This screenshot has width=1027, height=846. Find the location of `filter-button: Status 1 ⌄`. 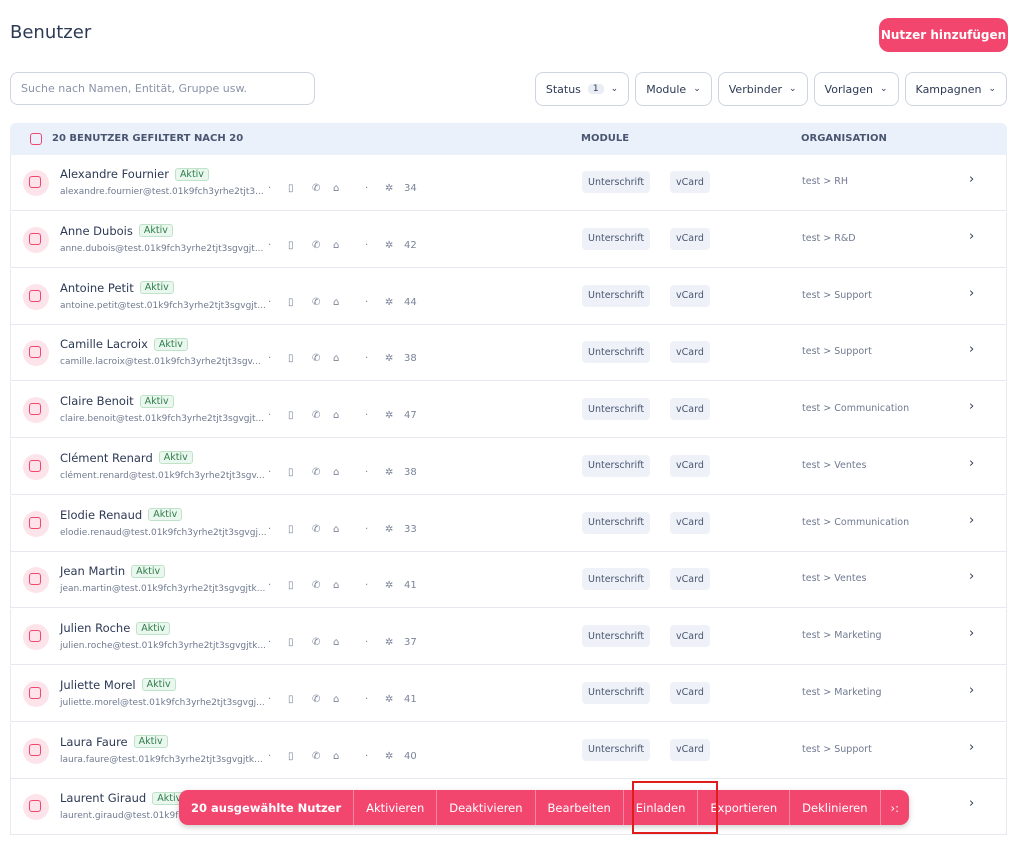

filter-button: Status 1 ⌄ is located at coordinates (582, 89).